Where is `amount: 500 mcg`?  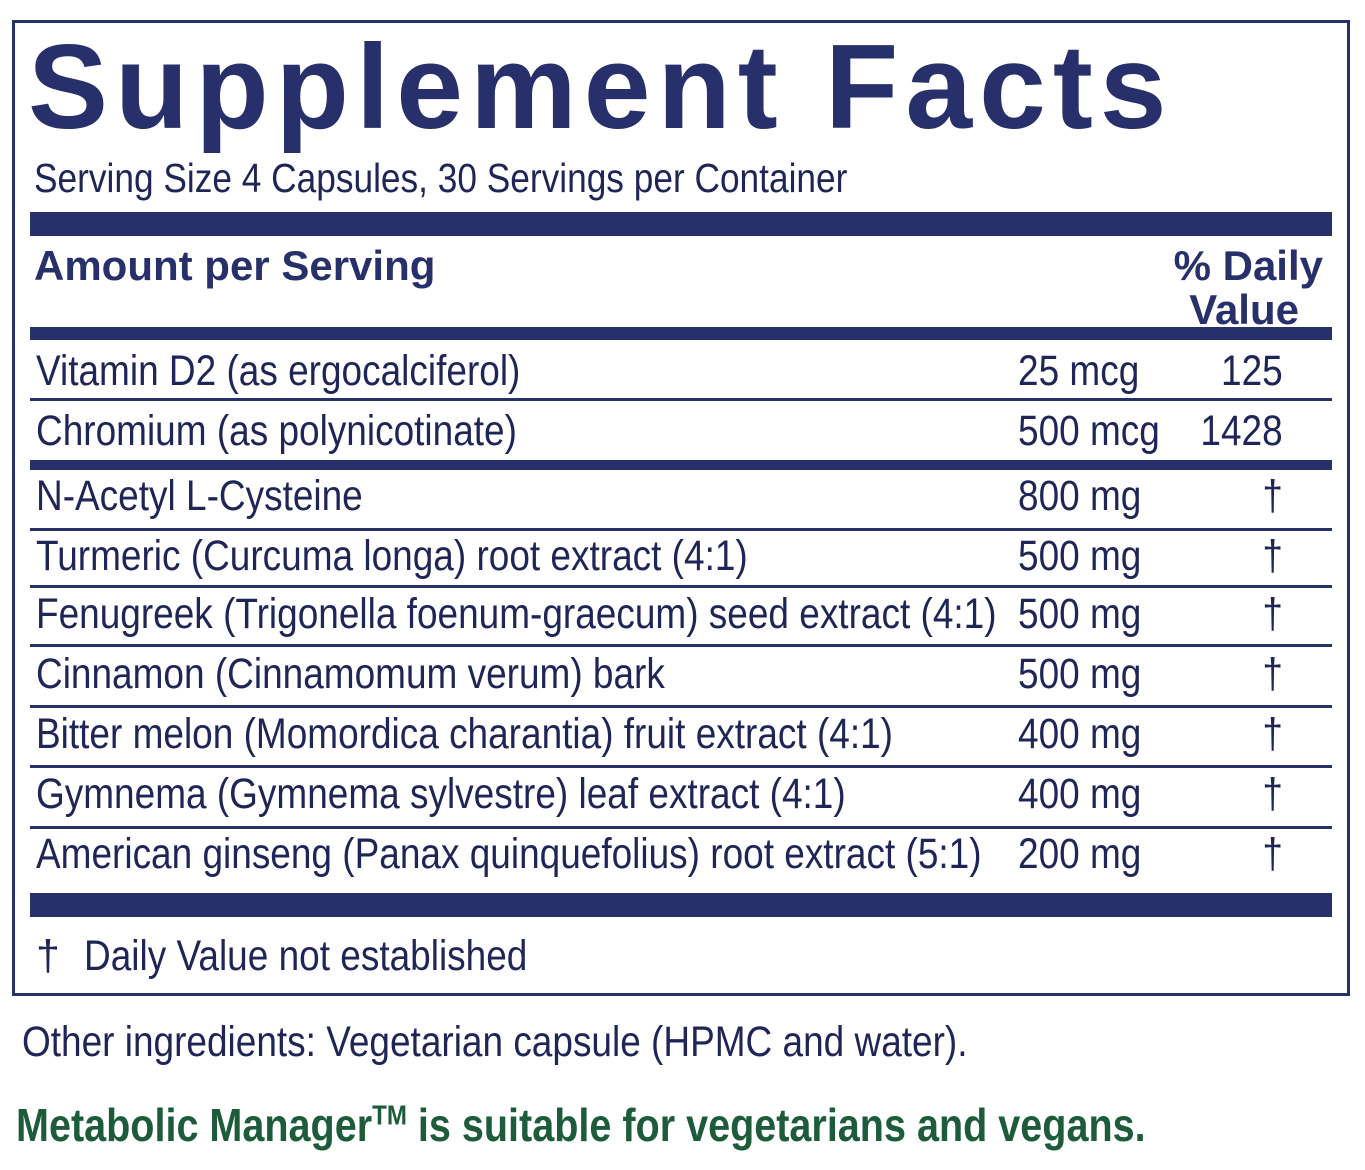 amount: 500 mcg is located at coordinates (1089, 431).